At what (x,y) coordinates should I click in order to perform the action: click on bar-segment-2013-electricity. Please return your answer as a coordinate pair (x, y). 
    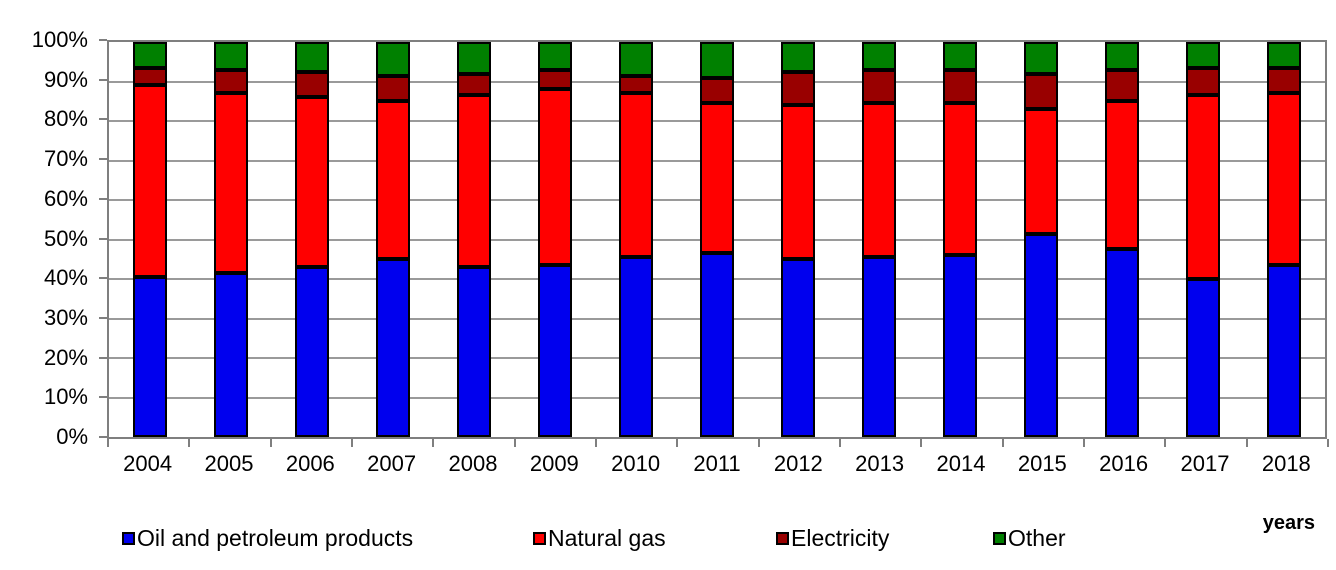
    Looking at the image, I should click on (879, 86).